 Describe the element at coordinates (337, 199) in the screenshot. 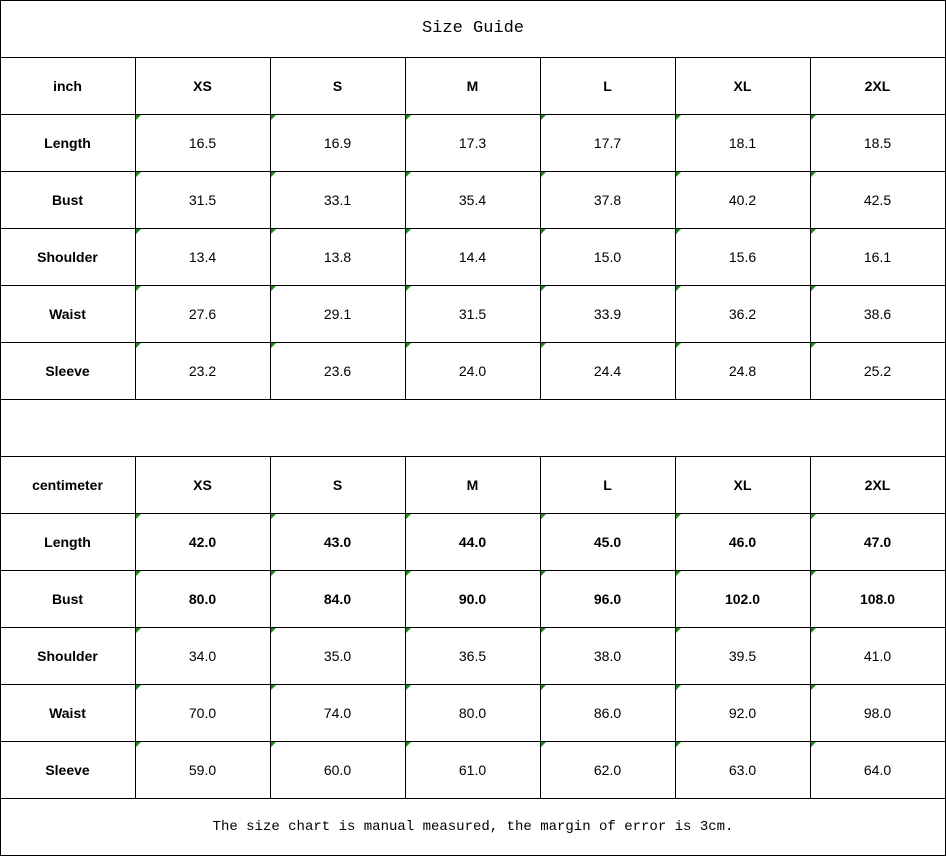

I see `table-cell: 33.1` at that location.